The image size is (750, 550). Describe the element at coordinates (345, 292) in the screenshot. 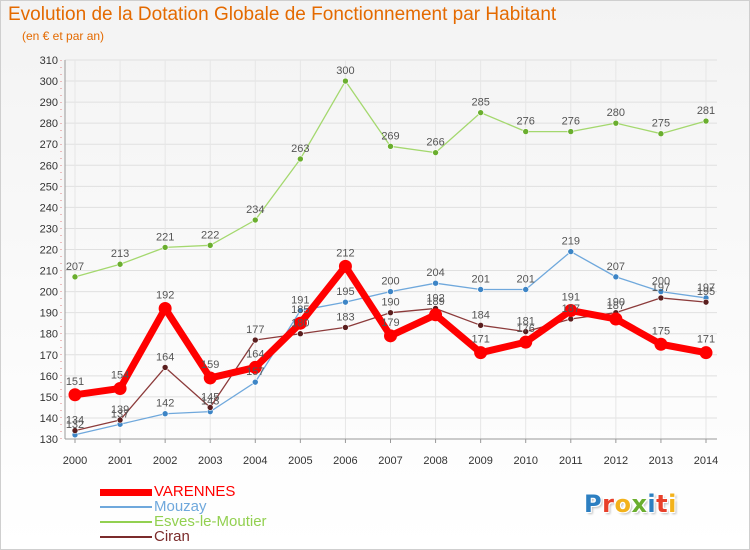

I see `data-label: 195` at that location.